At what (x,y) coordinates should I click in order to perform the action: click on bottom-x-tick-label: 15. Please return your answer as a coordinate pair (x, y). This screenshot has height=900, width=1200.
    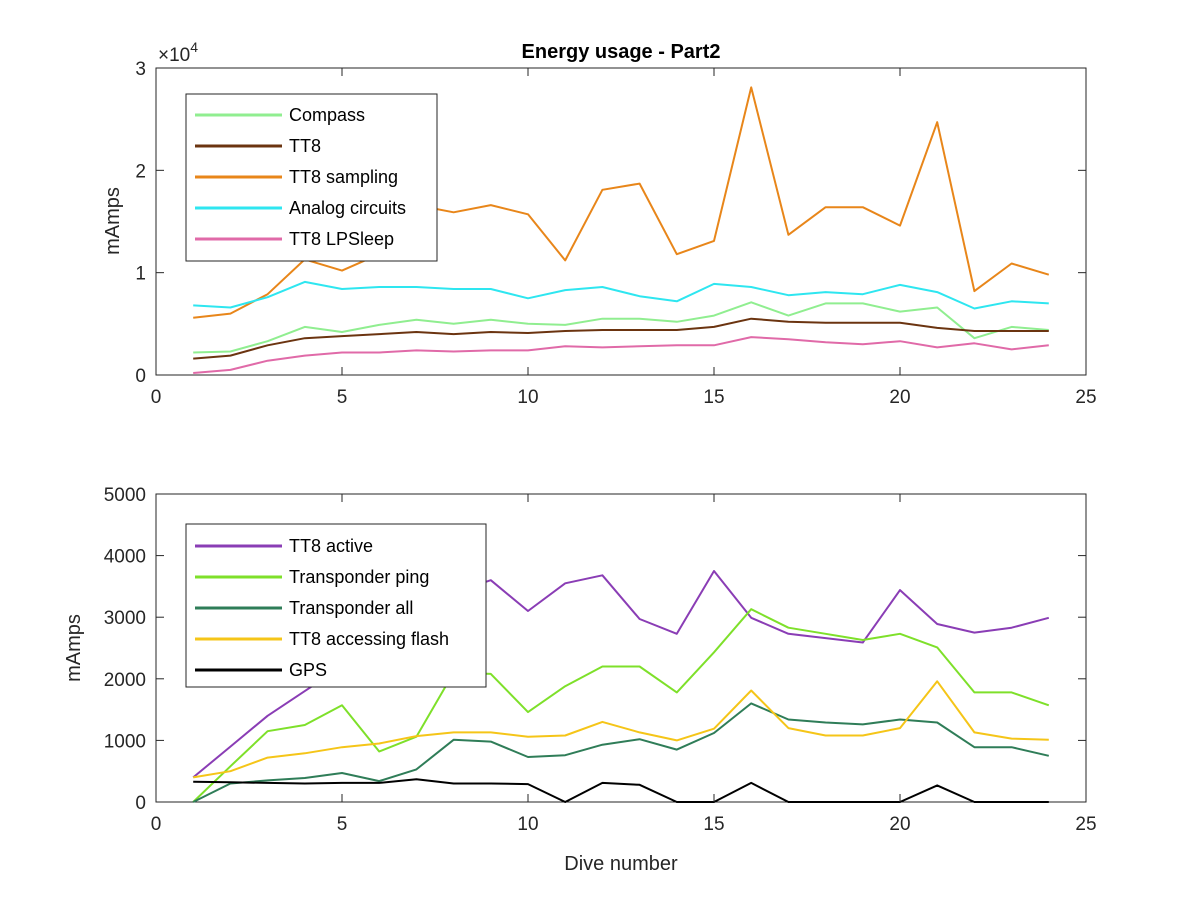
    Looking at the image, I should click on (713, 824).